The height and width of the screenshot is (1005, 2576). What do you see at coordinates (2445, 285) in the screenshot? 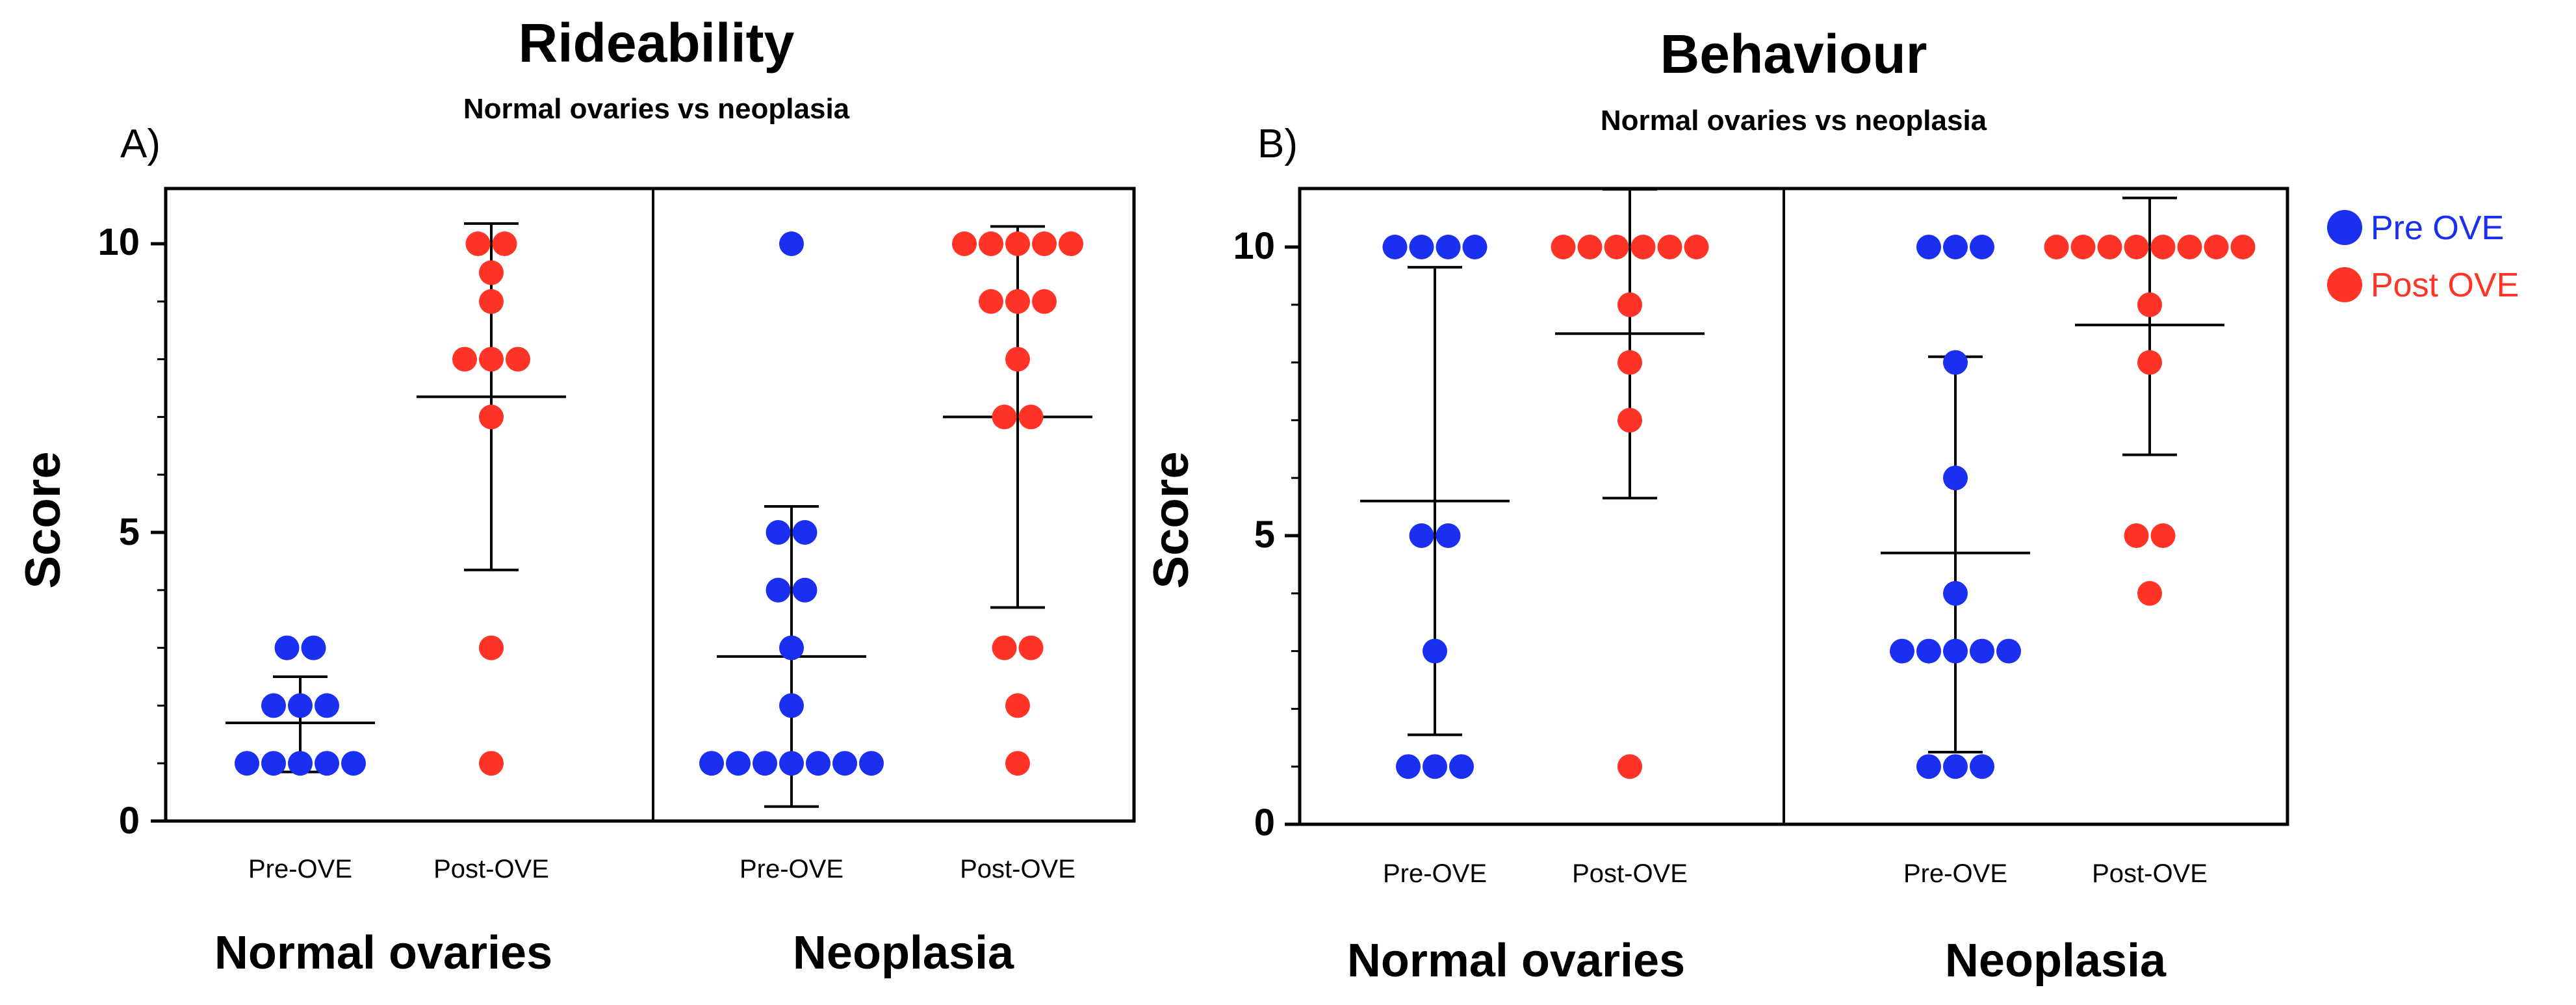
I see `legend-label: Post OVE` at bounding box center [2445, 285].